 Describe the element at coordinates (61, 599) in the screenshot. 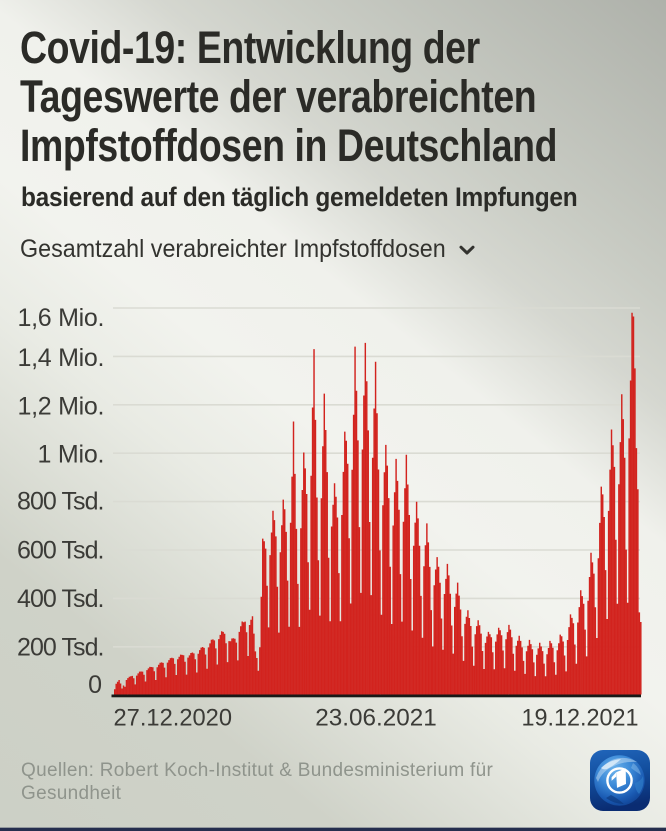

I see `svg-text: 400 Tsd.` at that location.